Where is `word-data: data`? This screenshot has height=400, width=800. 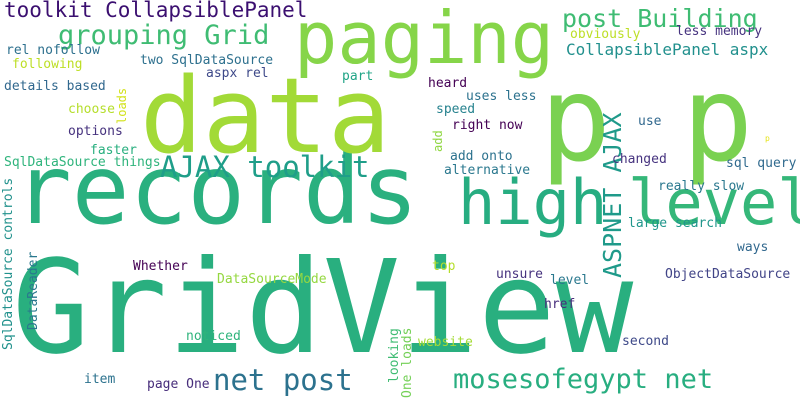 word-data: data is located at coordinates (265, 116).